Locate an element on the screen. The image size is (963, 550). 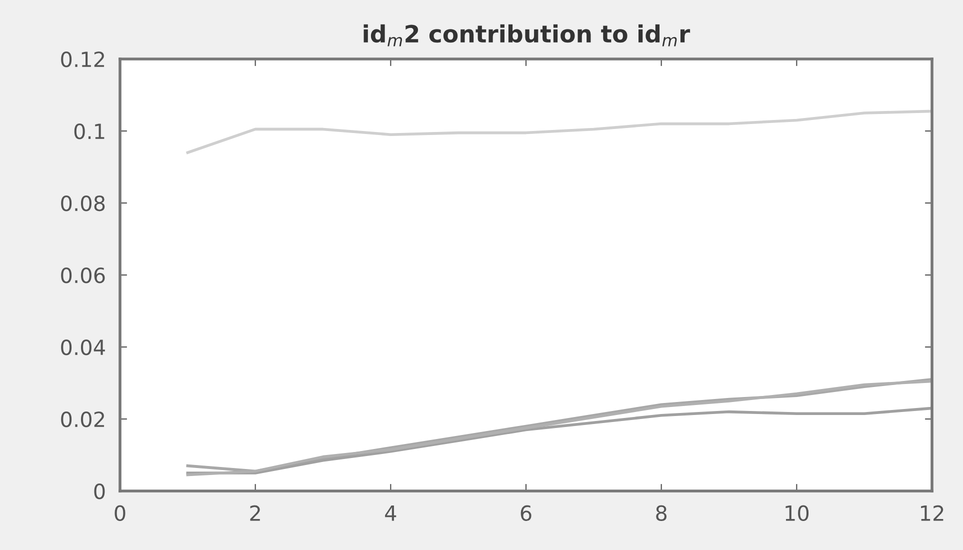
x-tick-label: 12 is located at coordinates (932, 513).